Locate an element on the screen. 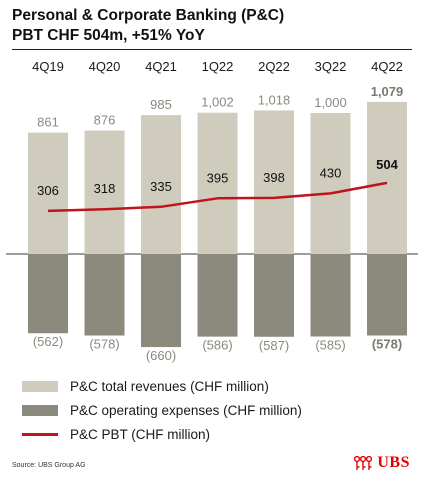  legend-label-expenses: P&C operating expenses (CHF million) is located at coordinates (186, 410).